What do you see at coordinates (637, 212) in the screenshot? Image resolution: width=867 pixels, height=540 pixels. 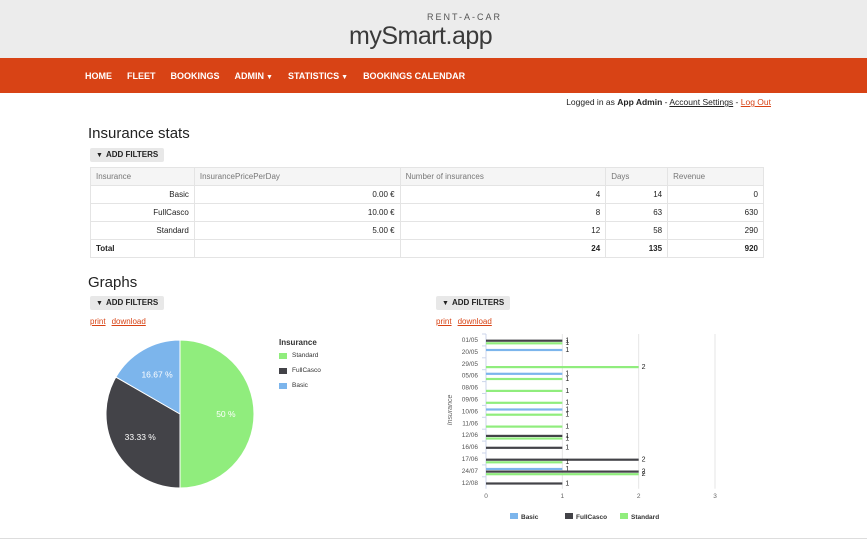 I see `table-cell: 63` at bounding box center [637, 212].